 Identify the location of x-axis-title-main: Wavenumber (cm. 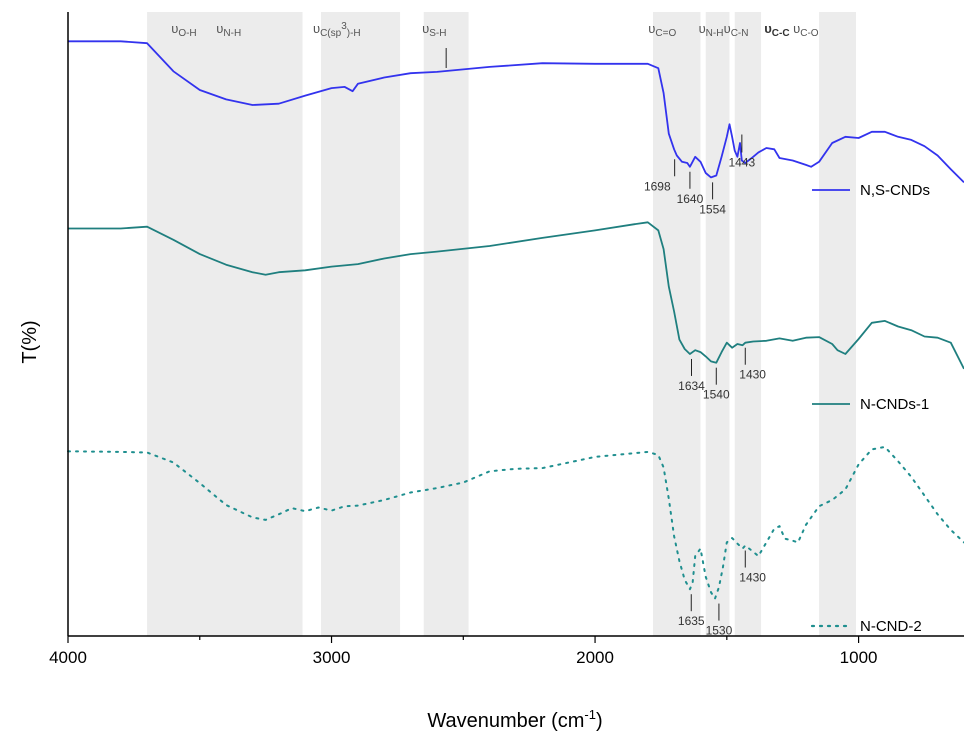
(505, 721).